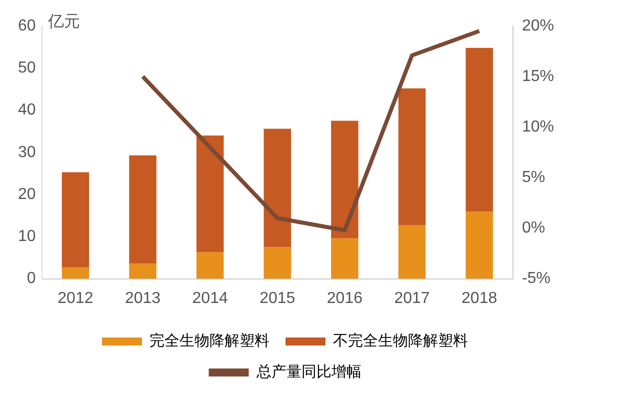  Describe the element at coordinates (27, 25) in the screenshot. I see `y-tick-label: 60` at that location.